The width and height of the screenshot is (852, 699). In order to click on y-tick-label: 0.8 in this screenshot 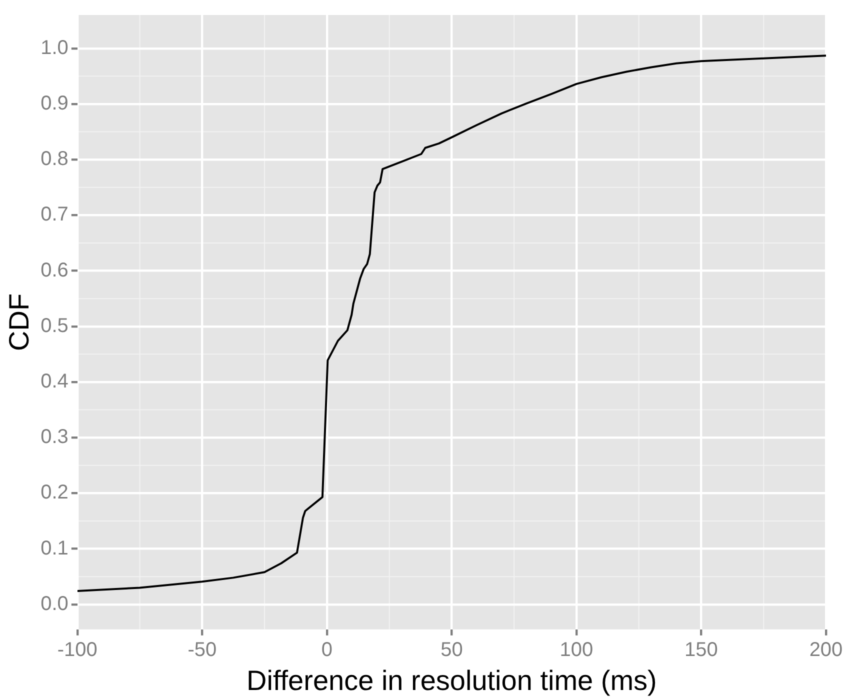, I will do `click(54, 159)`.